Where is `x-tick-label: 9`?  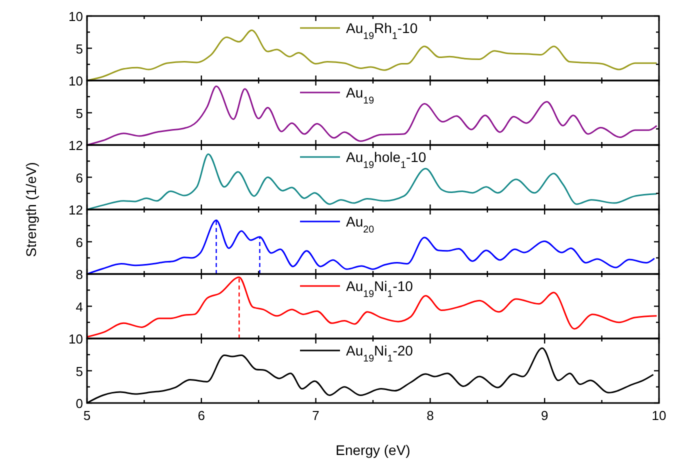
x-tick-label: 9 is located at coordinates (544, 415).